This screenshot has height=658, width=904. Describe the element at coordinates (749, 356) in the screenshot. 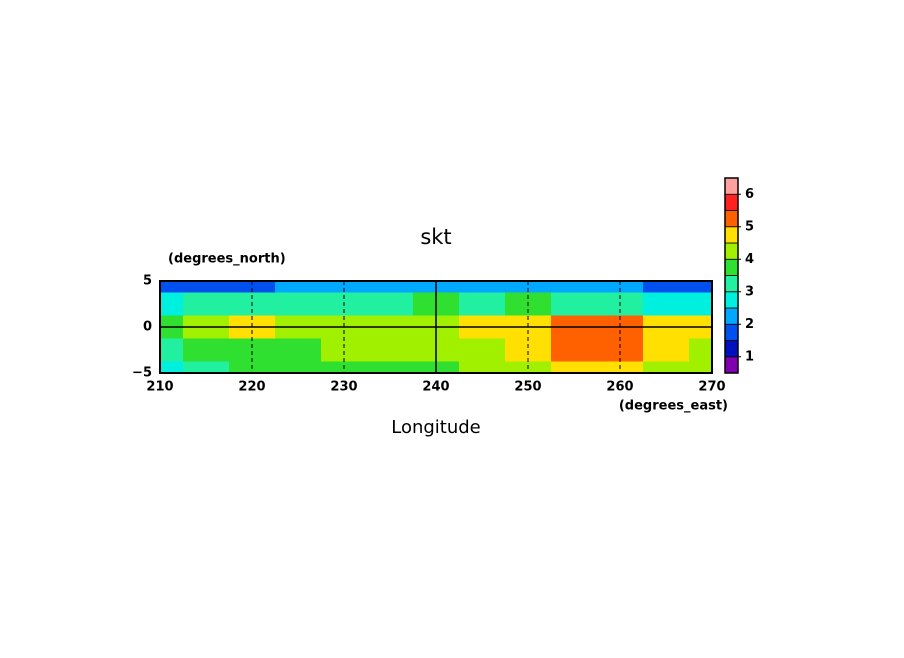

I see `colorbar-label: 1` at that location.